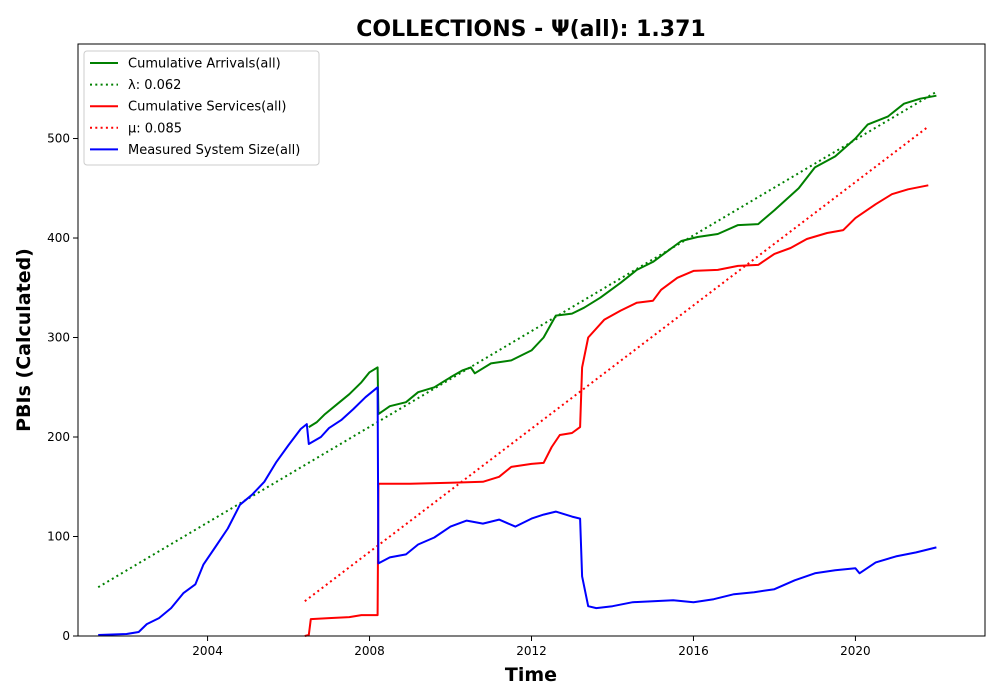  Describe the element at coordinates (531, 675) in the screenshot. I see `x-axis-label: Time` at that location.